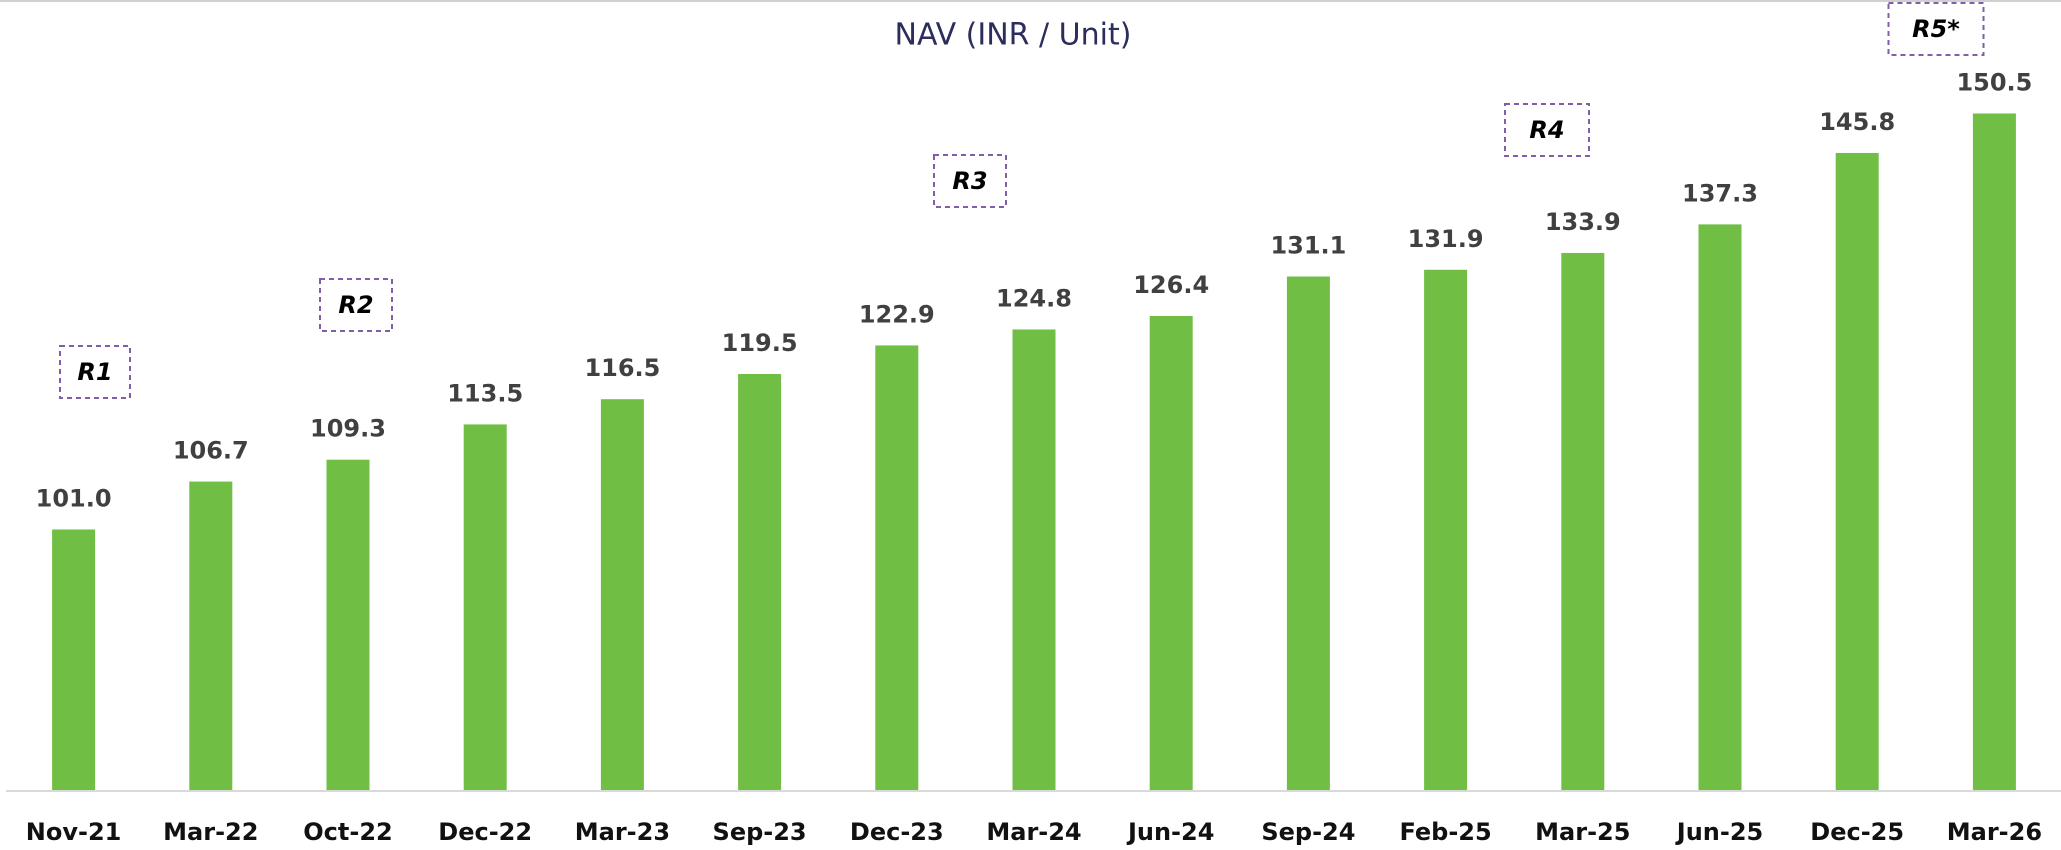 The height and width of the screenshot is (850, 2061). What do you see at coordinates (1445, 832) in the screenshot?
I see `x-tick-label: Feb-25` at bounding box center [1445, 832].